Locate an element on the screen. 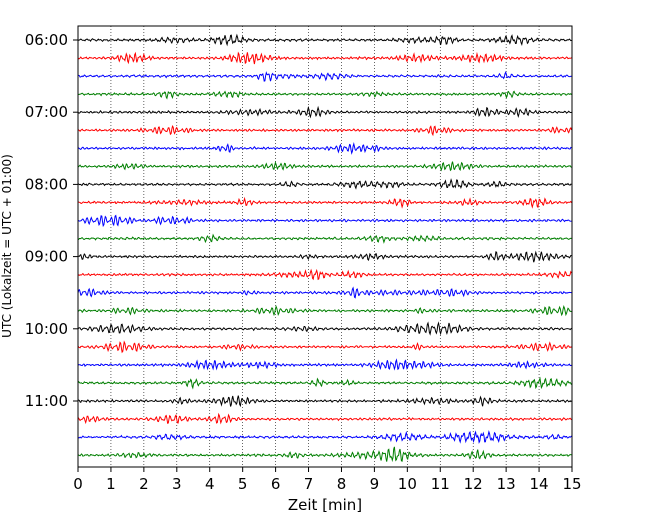 This screenshot has width=650, height=520. x-axis-label: Zeit [min] is located at coordinates (325, 505).